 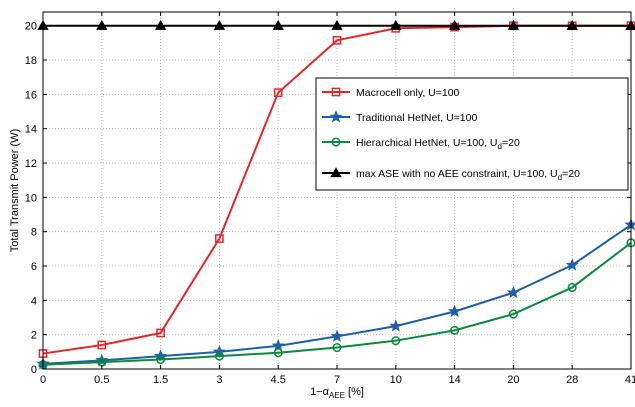 What do you see at coordinates (320, 392) in the screenshot?
I see `x-axis-label-main: 1−α` at bounding box center [320, 392].